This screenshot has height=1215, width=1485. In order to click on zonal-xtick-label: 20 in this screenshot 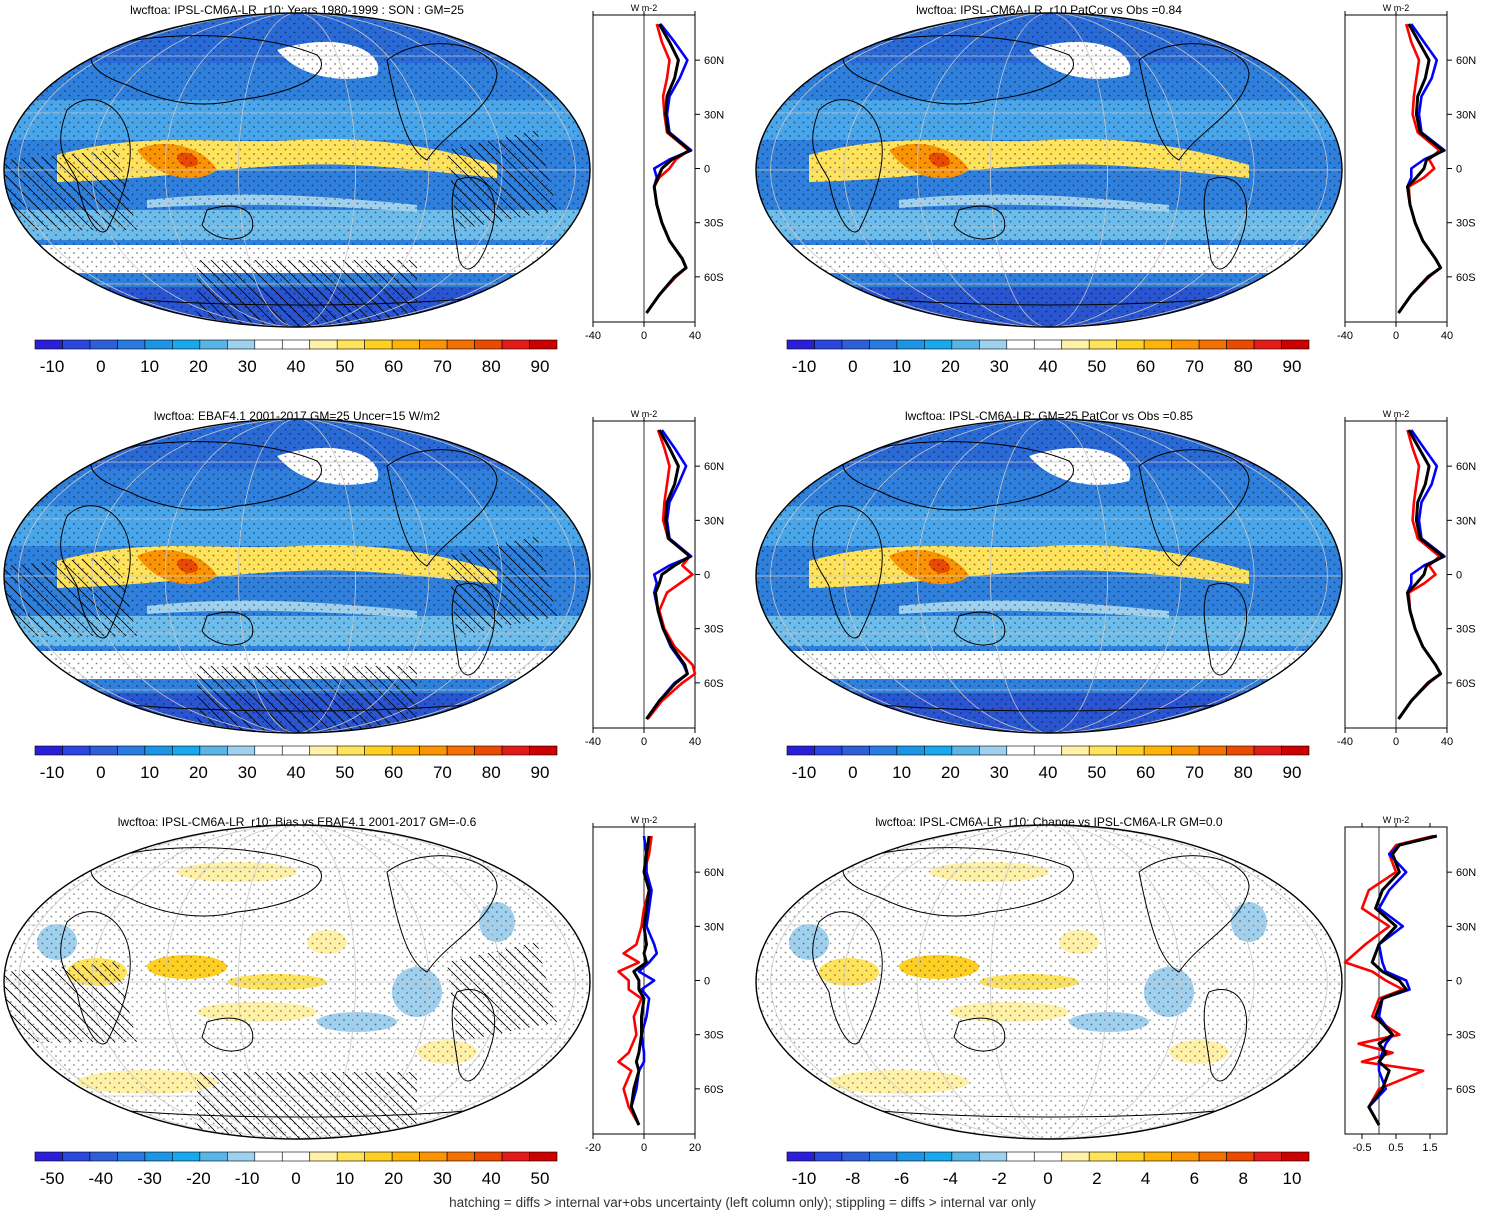, I will do `click(695, 1148)`.